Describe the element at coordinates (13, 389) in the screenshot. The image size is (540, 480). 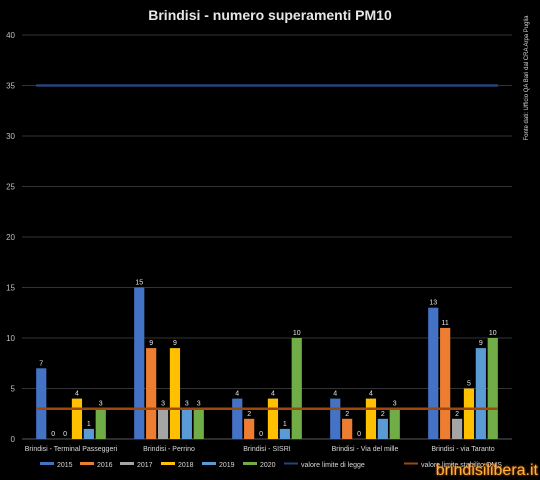
I see `y-tick-label: 5` at that location.